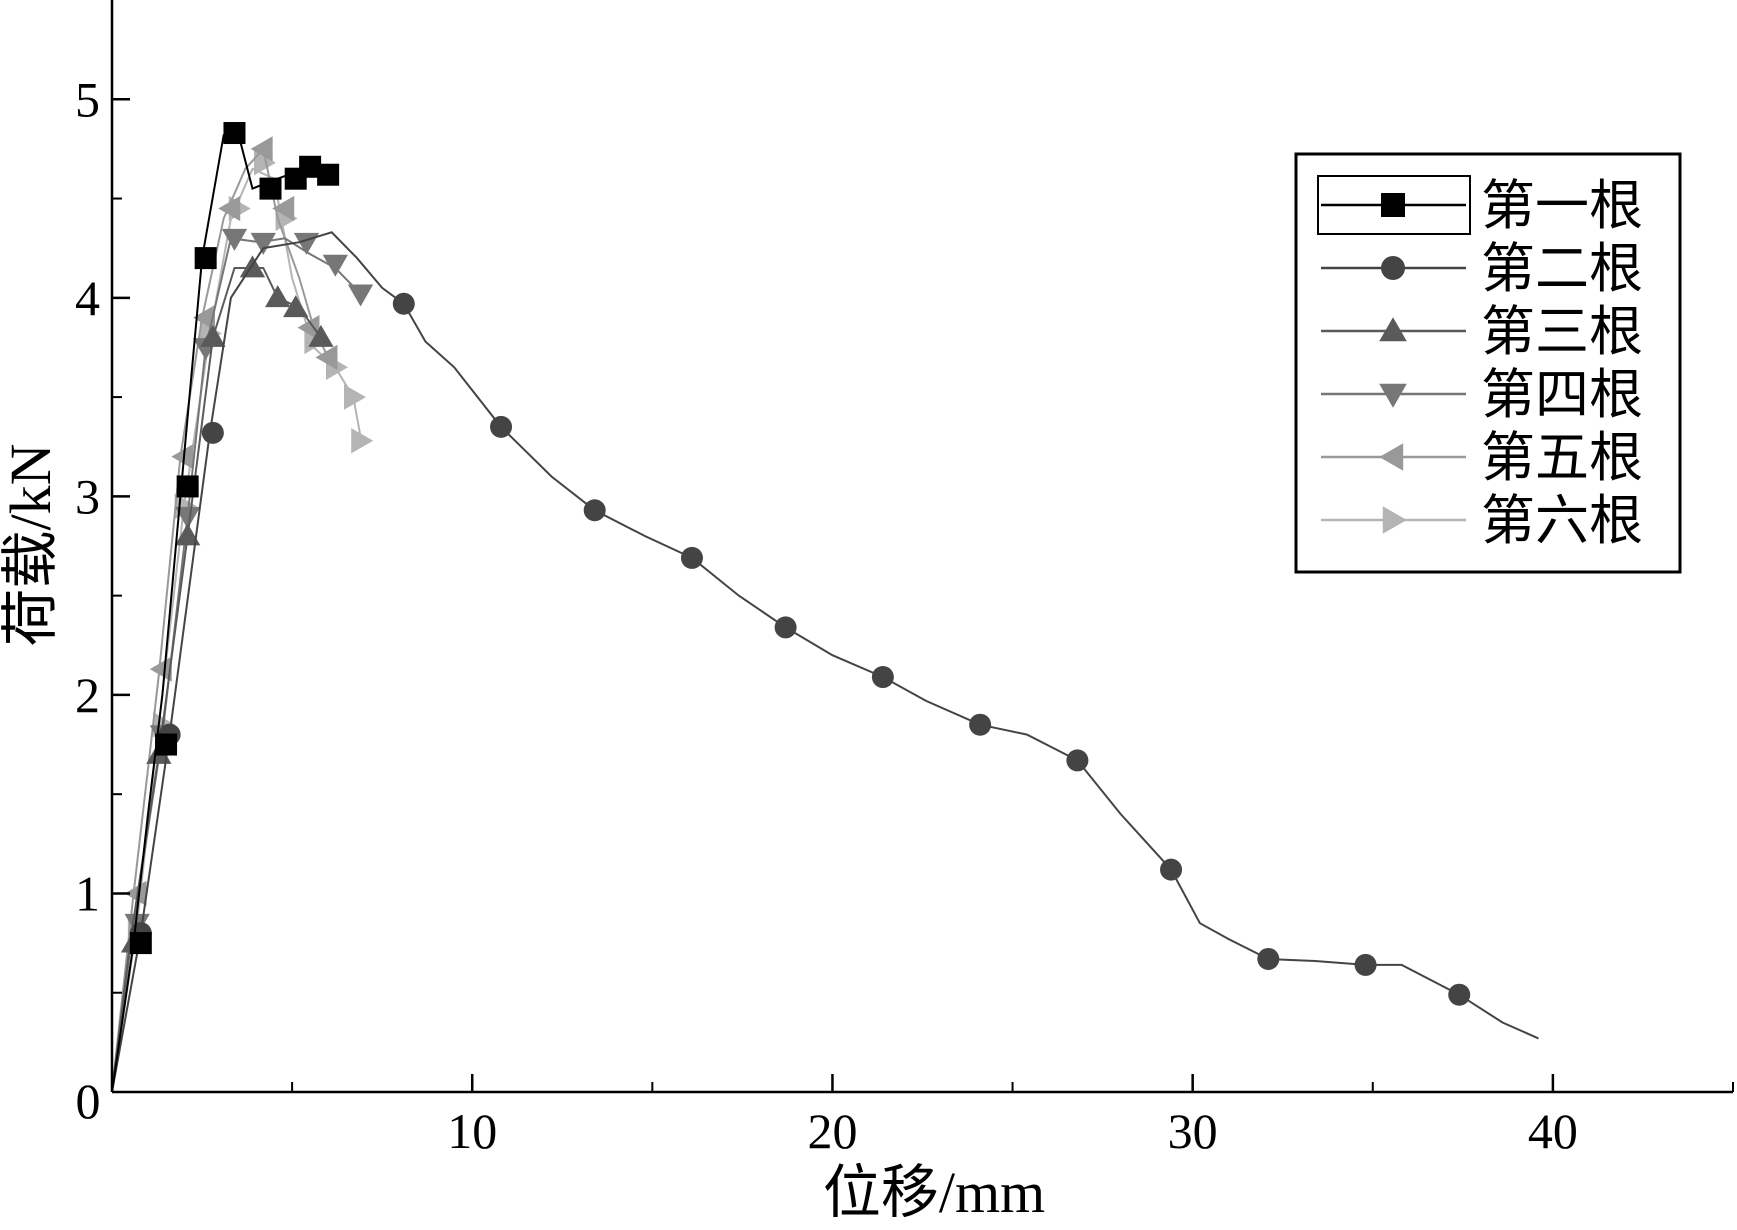 The width and height of the screenshot is (1737, 1230). What do you see at coordinates (87, 496) in the screenshot?
I see `y-tick-label: 3` at bounding box center [87, 496].